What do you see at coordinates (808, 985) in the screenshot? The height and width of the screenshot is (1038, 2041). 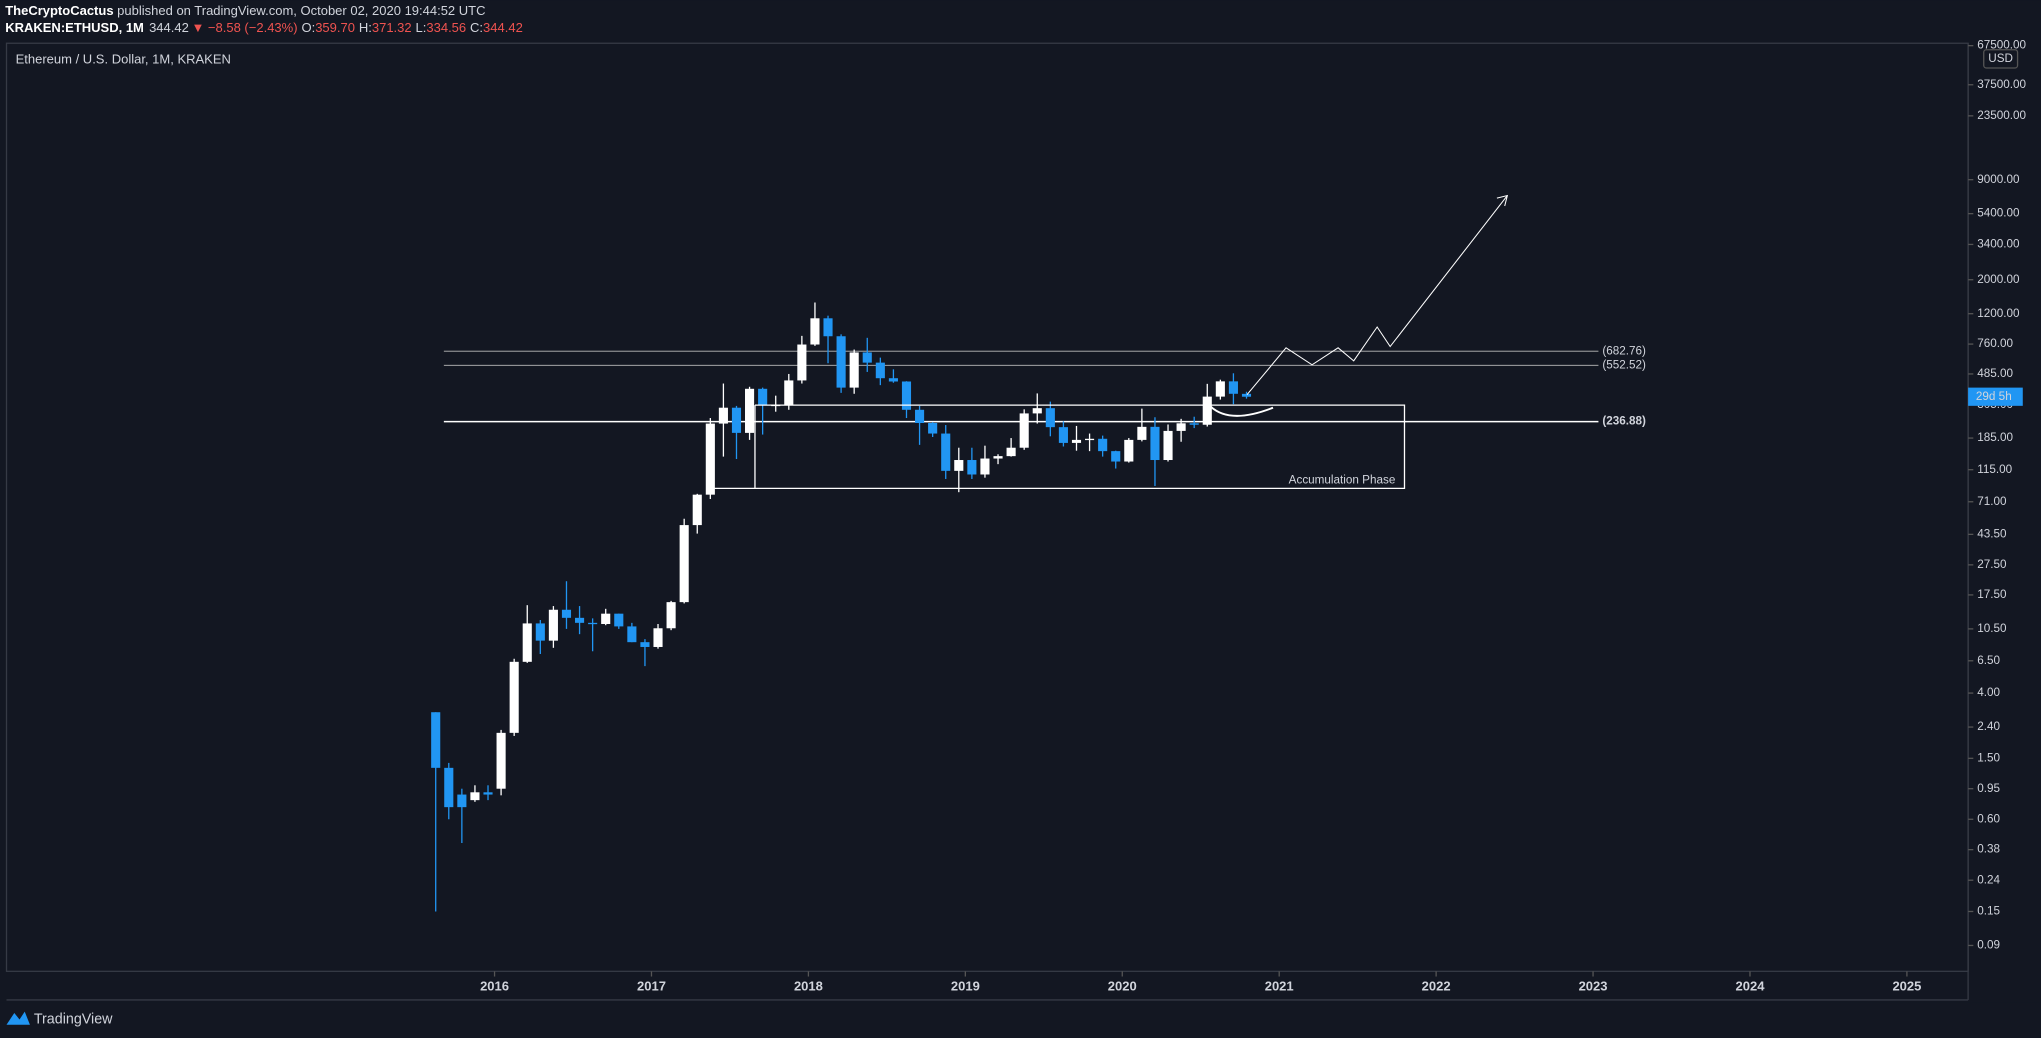 I see `x-tick-label: 2018` at bounding box center [808, 985].